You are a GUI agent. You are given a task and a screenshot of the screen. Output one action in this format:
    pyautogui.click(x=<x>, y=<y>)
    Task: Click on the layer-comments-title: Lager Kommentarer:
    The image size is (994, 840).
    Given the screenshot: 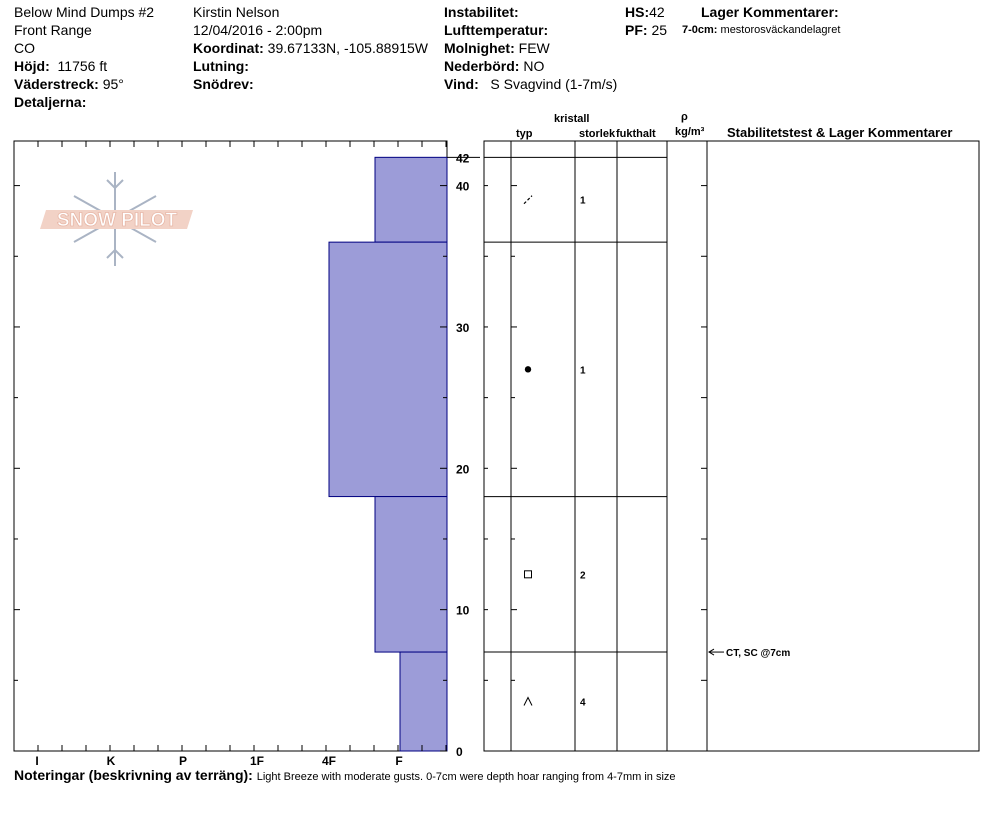 What is the action you would take?
    pyautogui.click(x=770, y=12)
    